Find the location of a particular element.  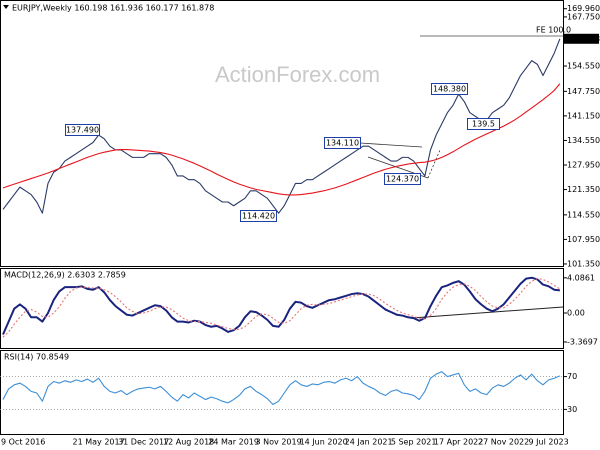

annotation: 139.5 is located at coordinates (483, 124).